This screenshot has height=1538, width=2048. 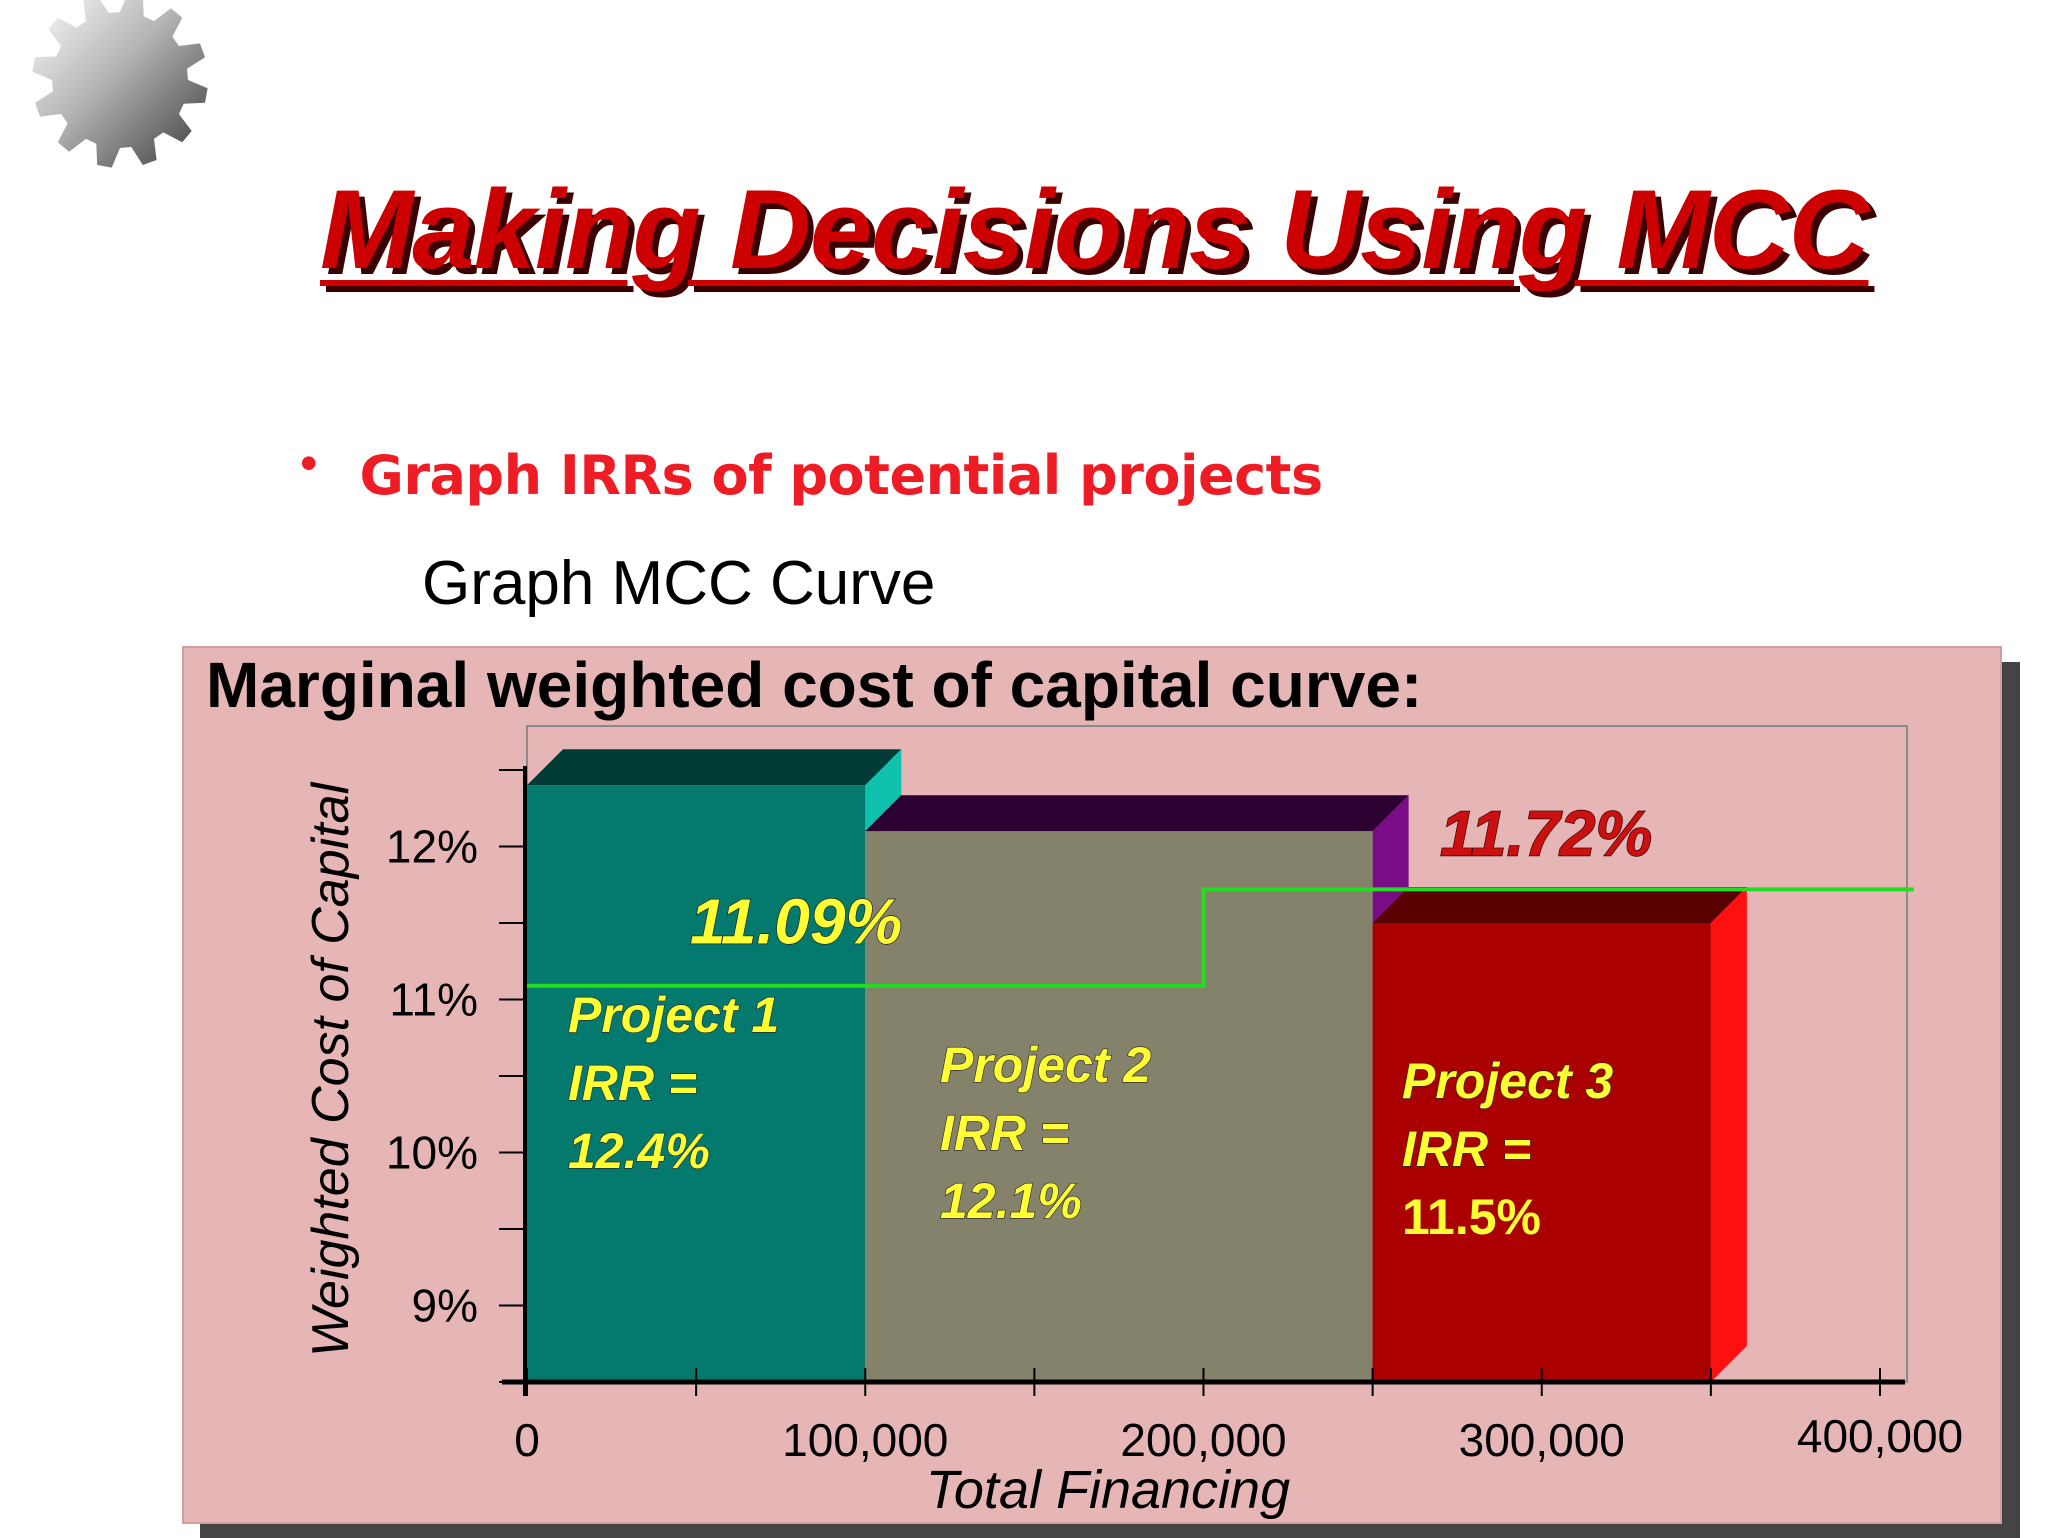 I want to click on chart-title: Marginal weighted cost of capital curve:, so click(x=814, y=685).